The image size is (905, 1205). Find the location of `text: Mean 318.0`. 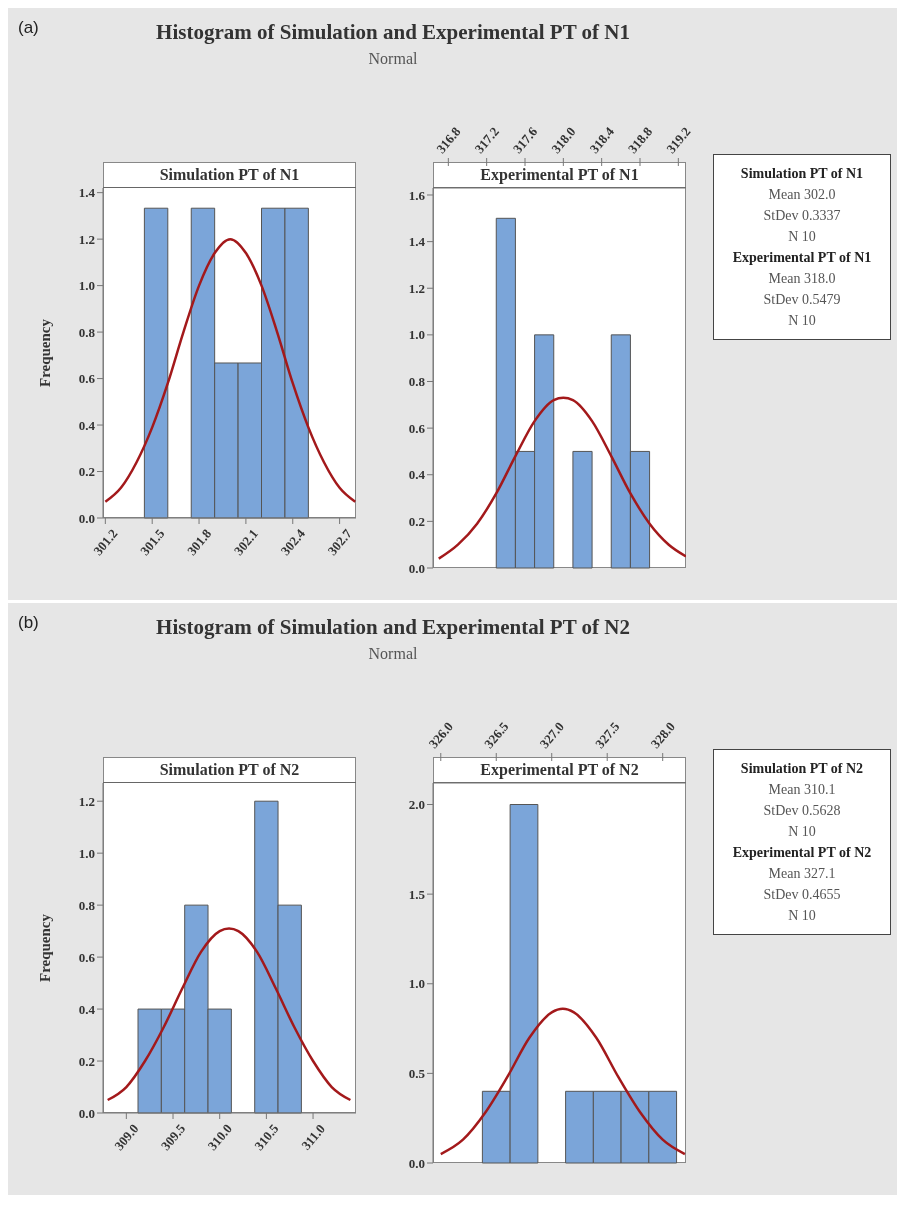

text: Mean 318.0 is located at coordinates (802, 279).